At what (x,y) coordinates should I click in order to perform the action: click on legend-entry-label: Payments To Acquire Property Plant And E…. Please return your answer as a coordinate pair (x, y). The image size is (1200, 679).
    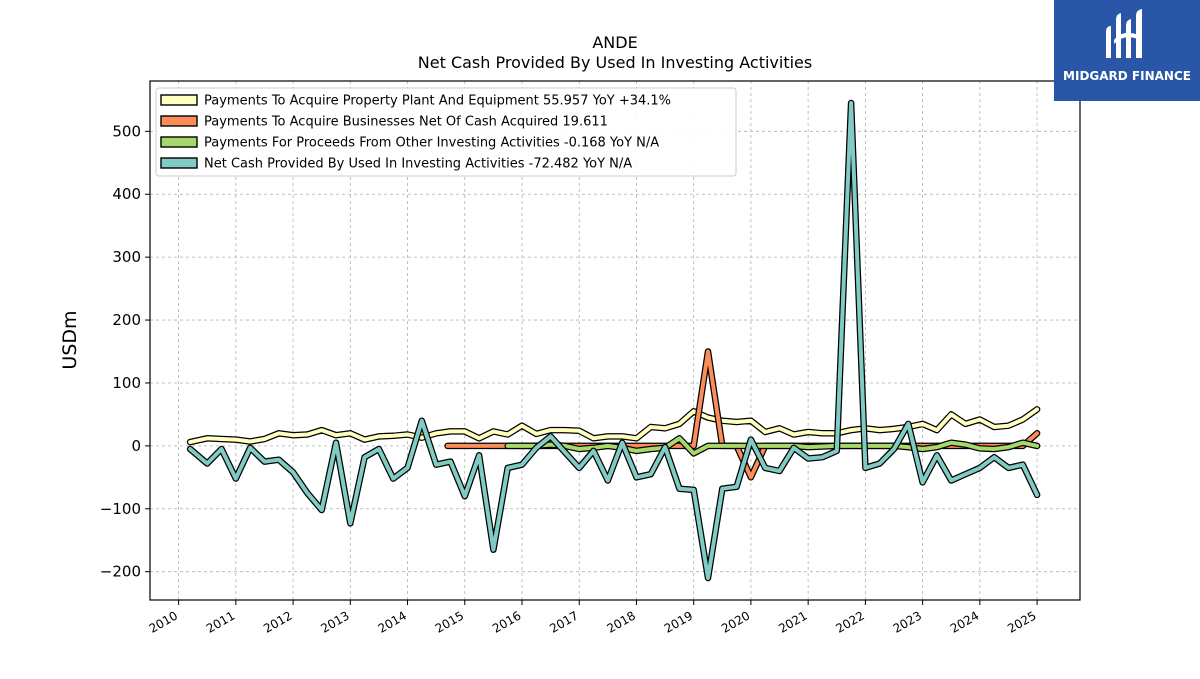
    Looking at the image, I should click on (437, 101).